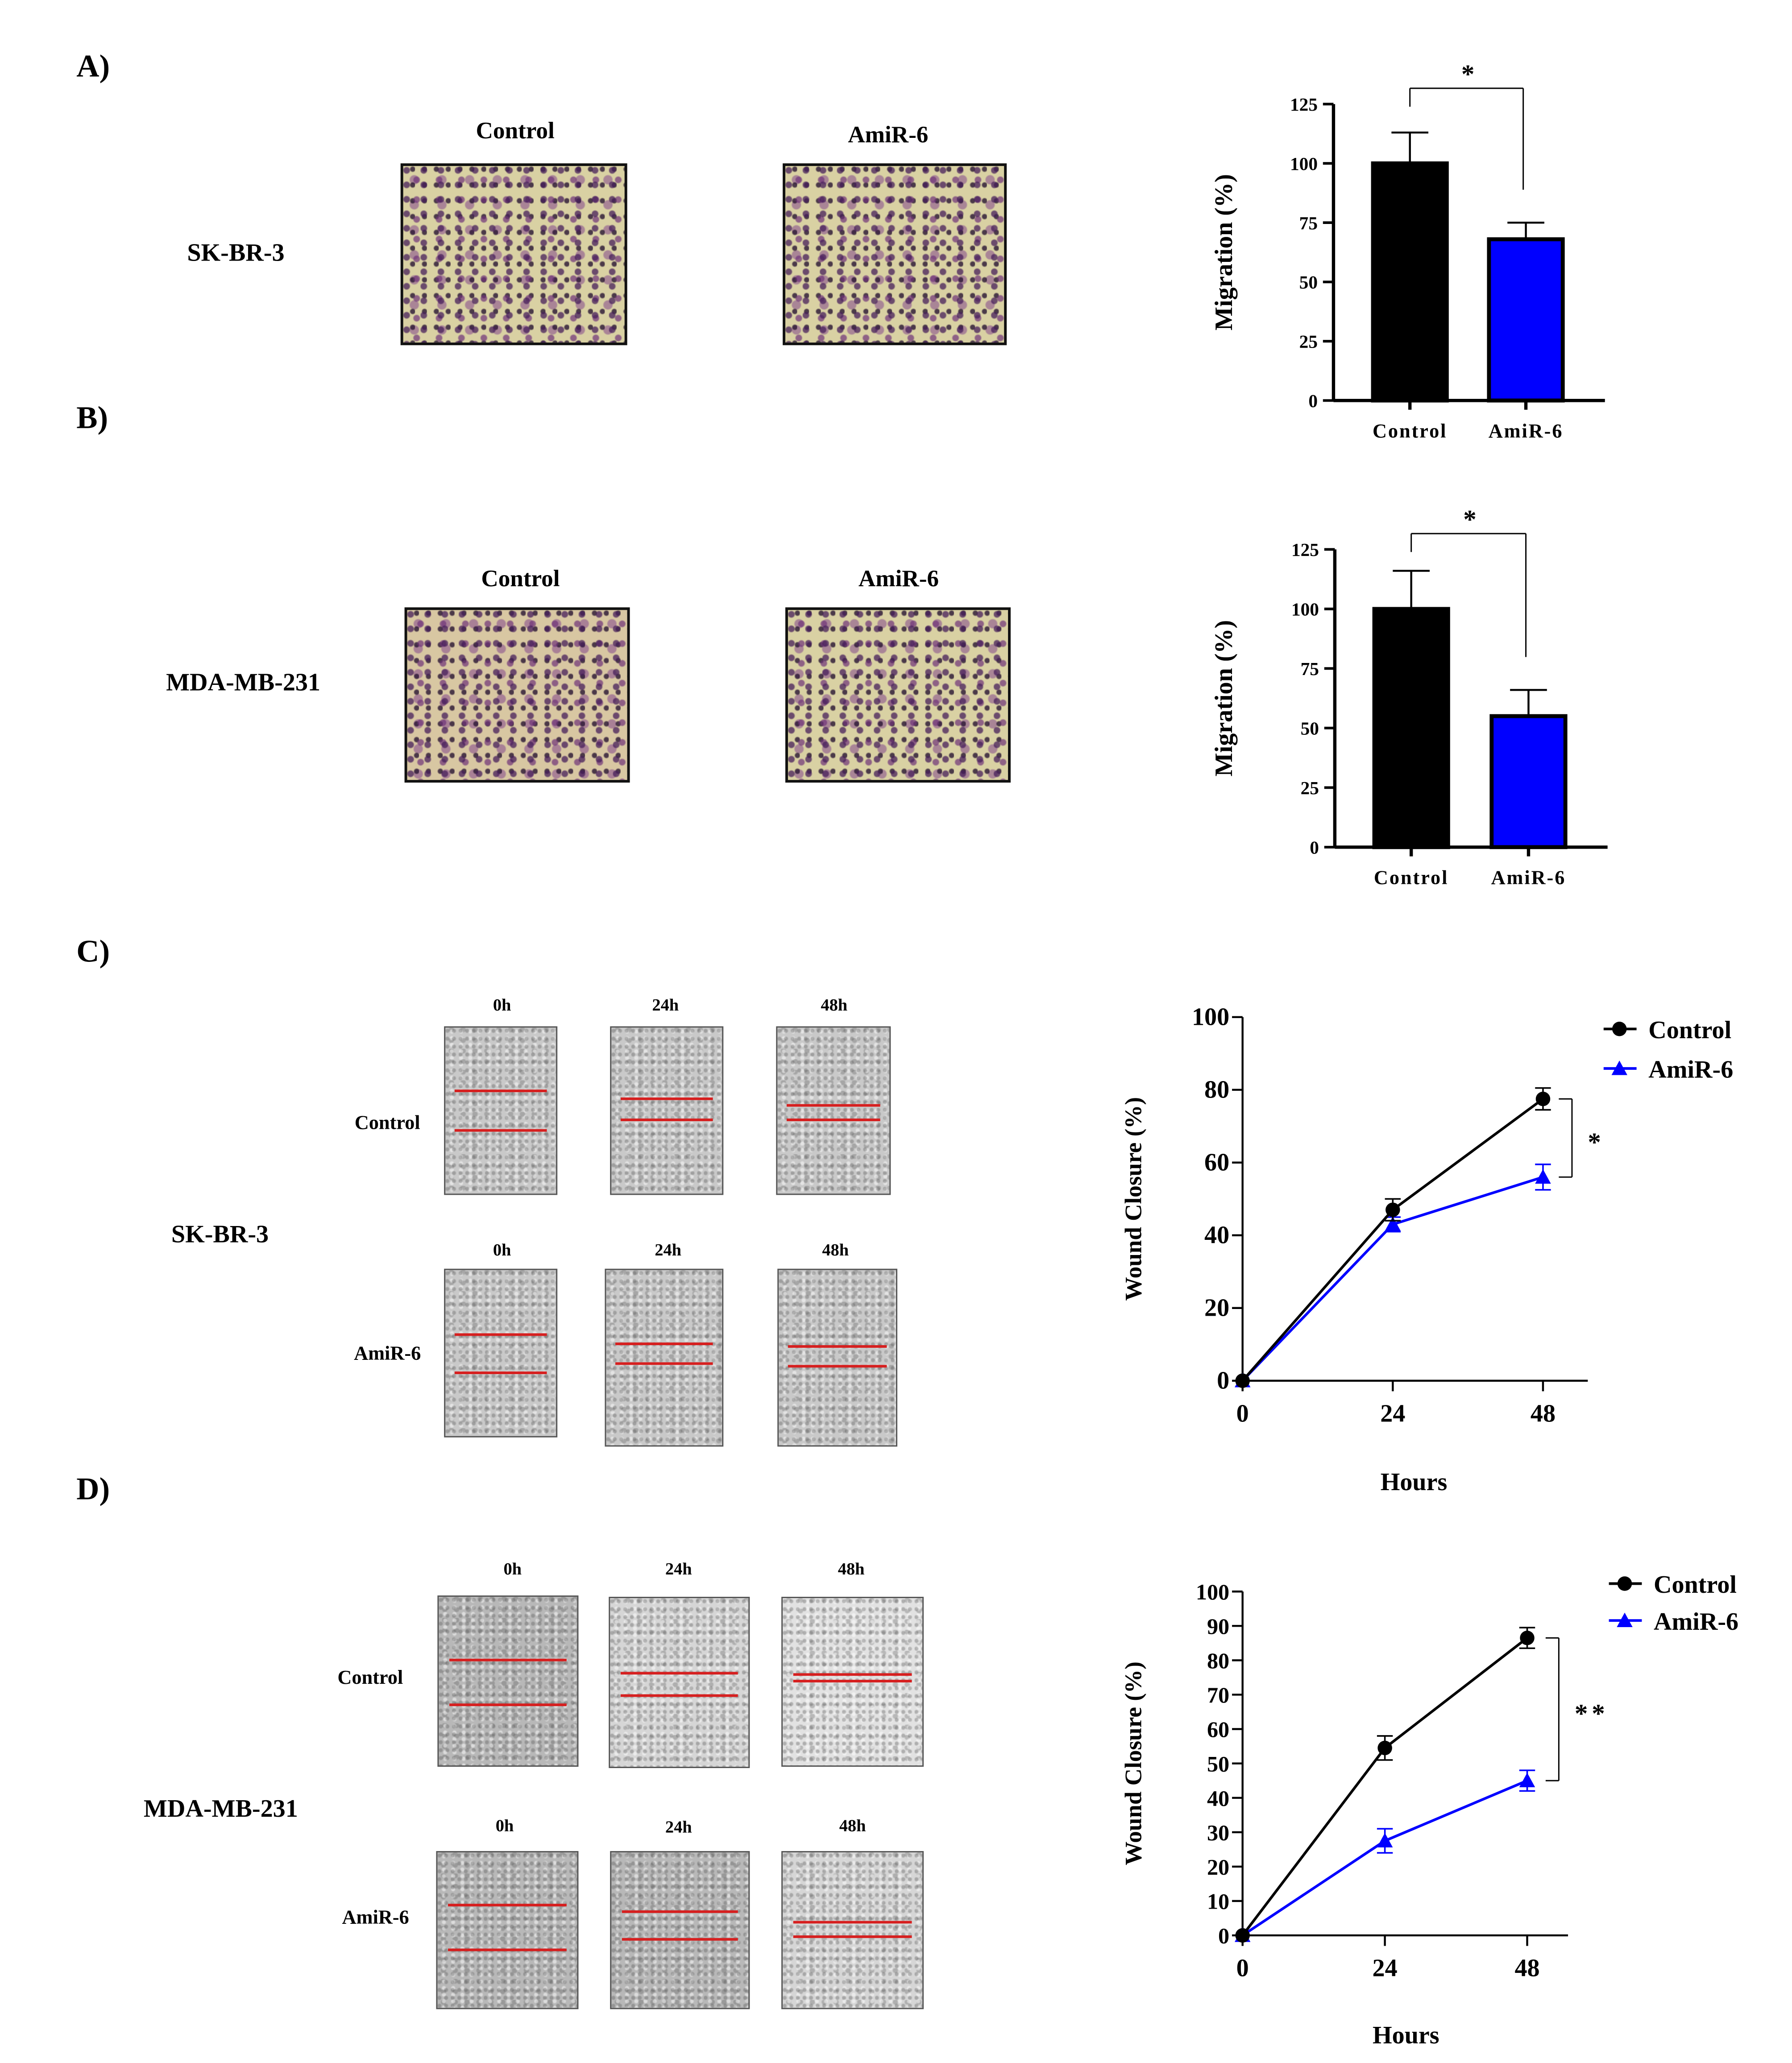 Image resolution: width=1792 pixels, height=2063 pixels. What do you see at coordinates (664, 1357) in the screenshot?
I see `wound-image-amir-24h-c` at bounding box center [664, 1357].